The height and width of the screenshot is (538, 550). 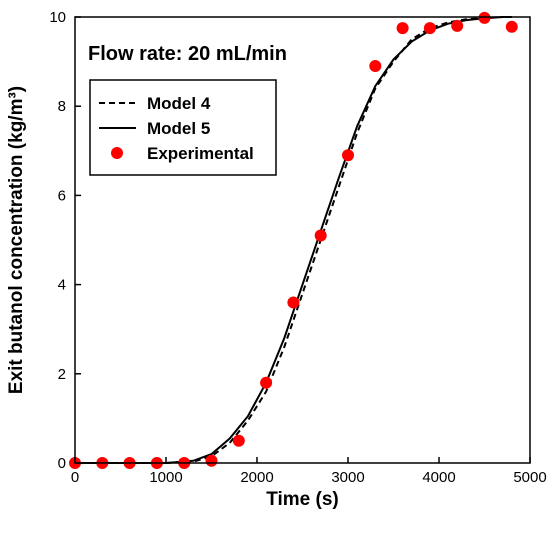 What do you see at coordinates (302, 499) in the screenshot?
I see `x-axis-title: Time (s)` at bounding box center [302, 499].